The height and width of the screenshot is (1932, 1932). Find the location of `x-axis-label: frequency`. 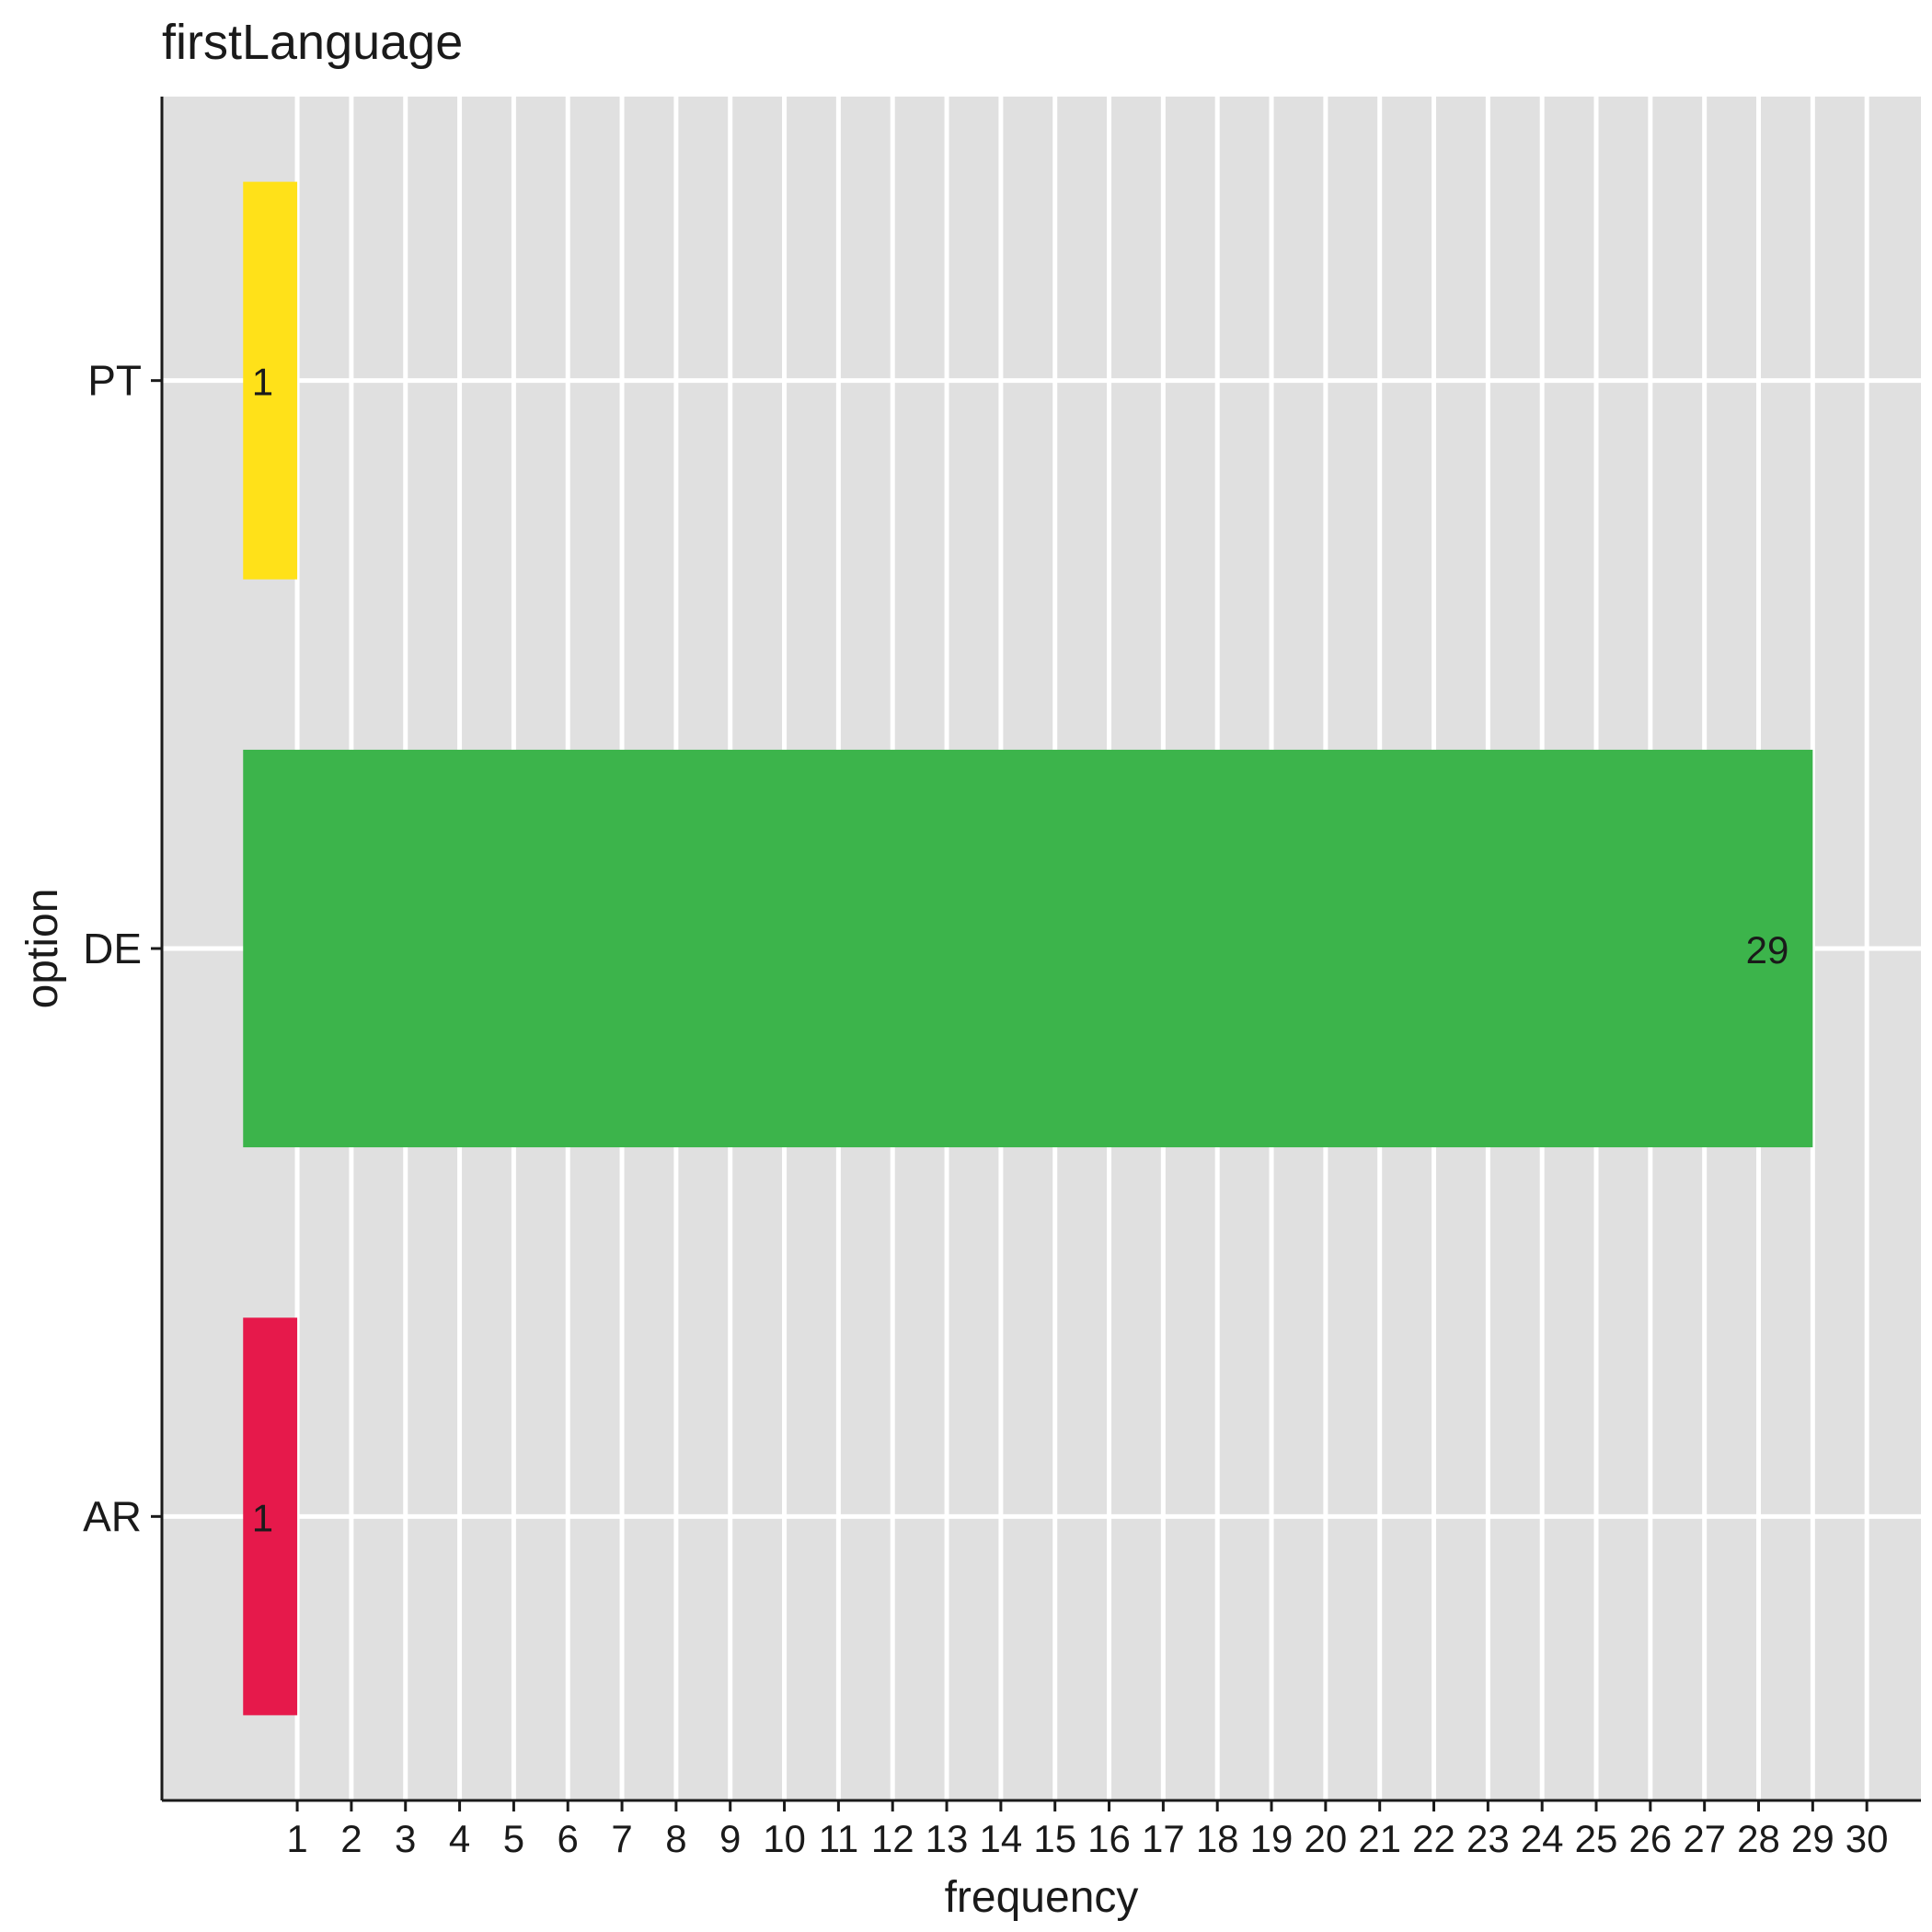

x-axis-label: frequency is located at coordinates (1042, 1897).